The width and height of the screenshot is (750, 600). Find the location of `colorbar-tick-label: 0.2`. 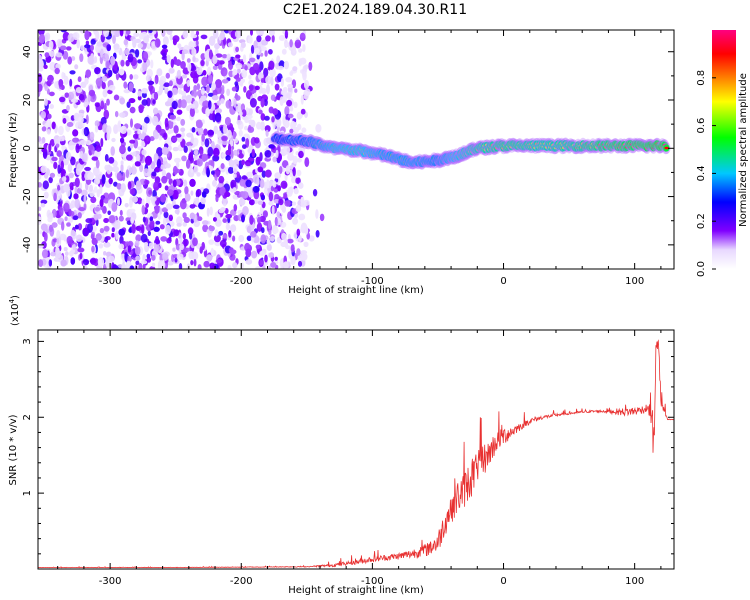

colorbar-tick-label: 0.2 is located at coordinates (701, 221).